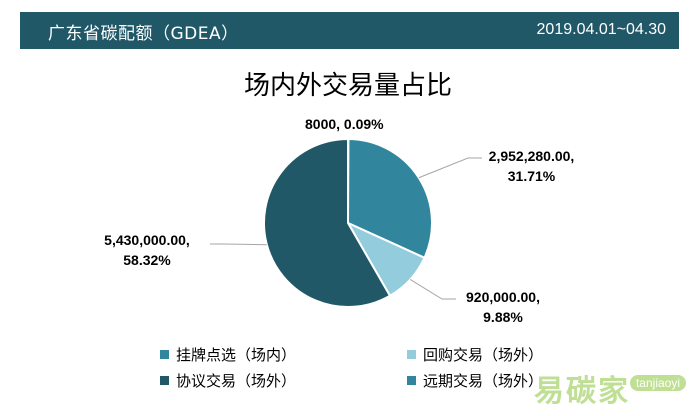 Image resolution: width=696 pixels, height=416 pixels. I want to click on legend-label-repo: 回购交易（场外）, so click(483, 355).